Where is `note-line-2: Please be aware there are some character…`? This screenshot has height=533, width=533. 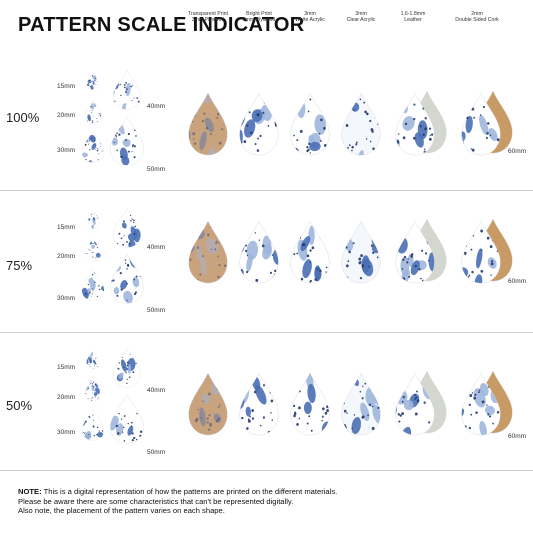
note-line-2: Please be aware there are some character… is located at coordinates (156, 501).